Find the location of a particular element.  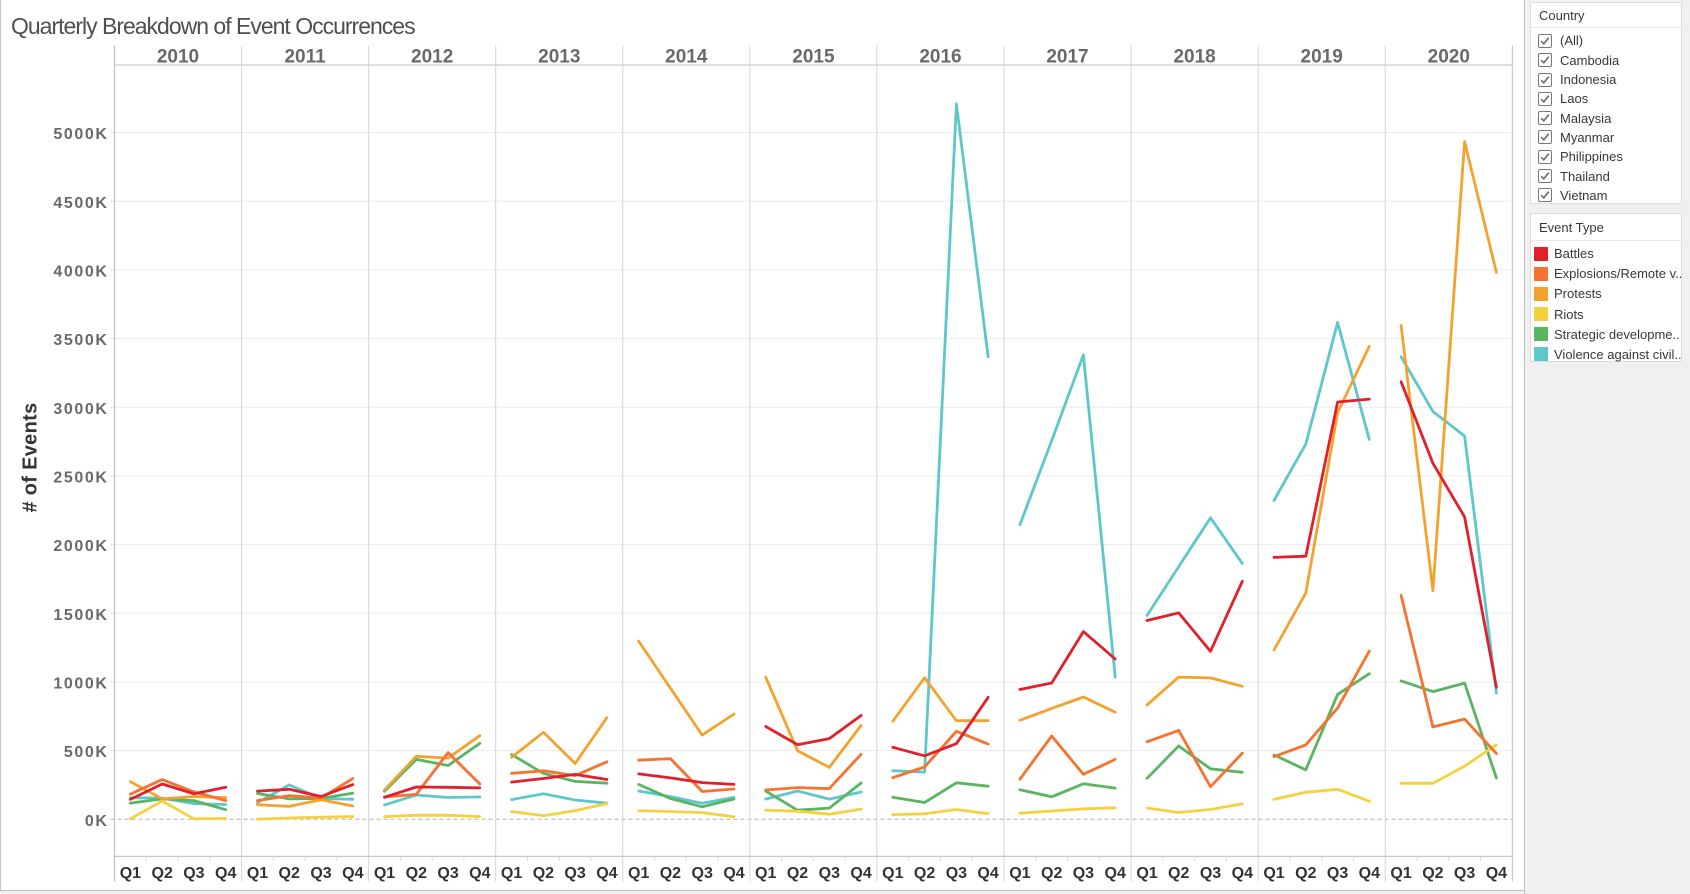

svg-text: 3500K is located at coordinates (80, 340).